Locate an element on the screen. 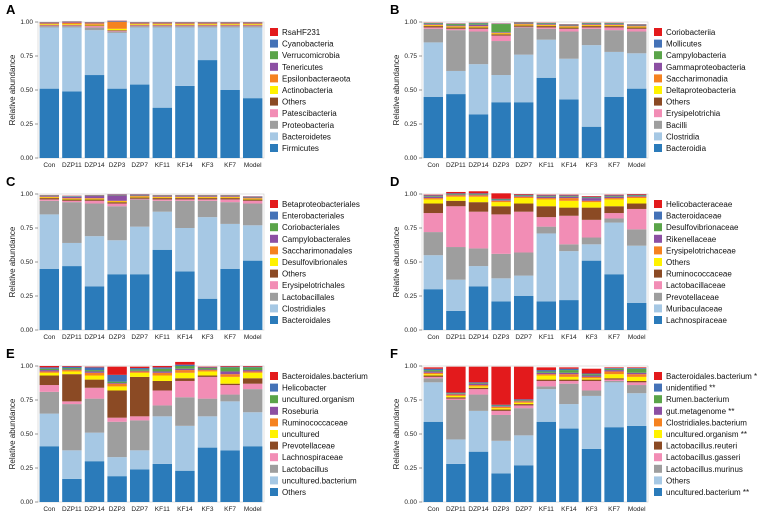 Image resolution: width=767 pixels, height=517 pixels. legend-label: Lactobacillus.reuteri is located at coordinates (701, 446).